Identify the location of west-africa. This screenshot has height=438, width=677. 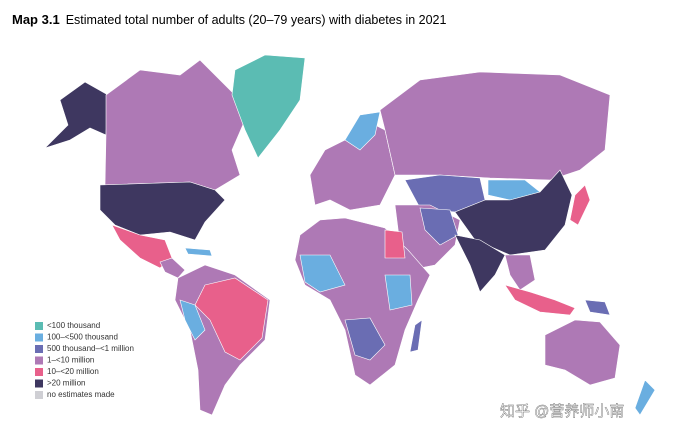
(322, 273).